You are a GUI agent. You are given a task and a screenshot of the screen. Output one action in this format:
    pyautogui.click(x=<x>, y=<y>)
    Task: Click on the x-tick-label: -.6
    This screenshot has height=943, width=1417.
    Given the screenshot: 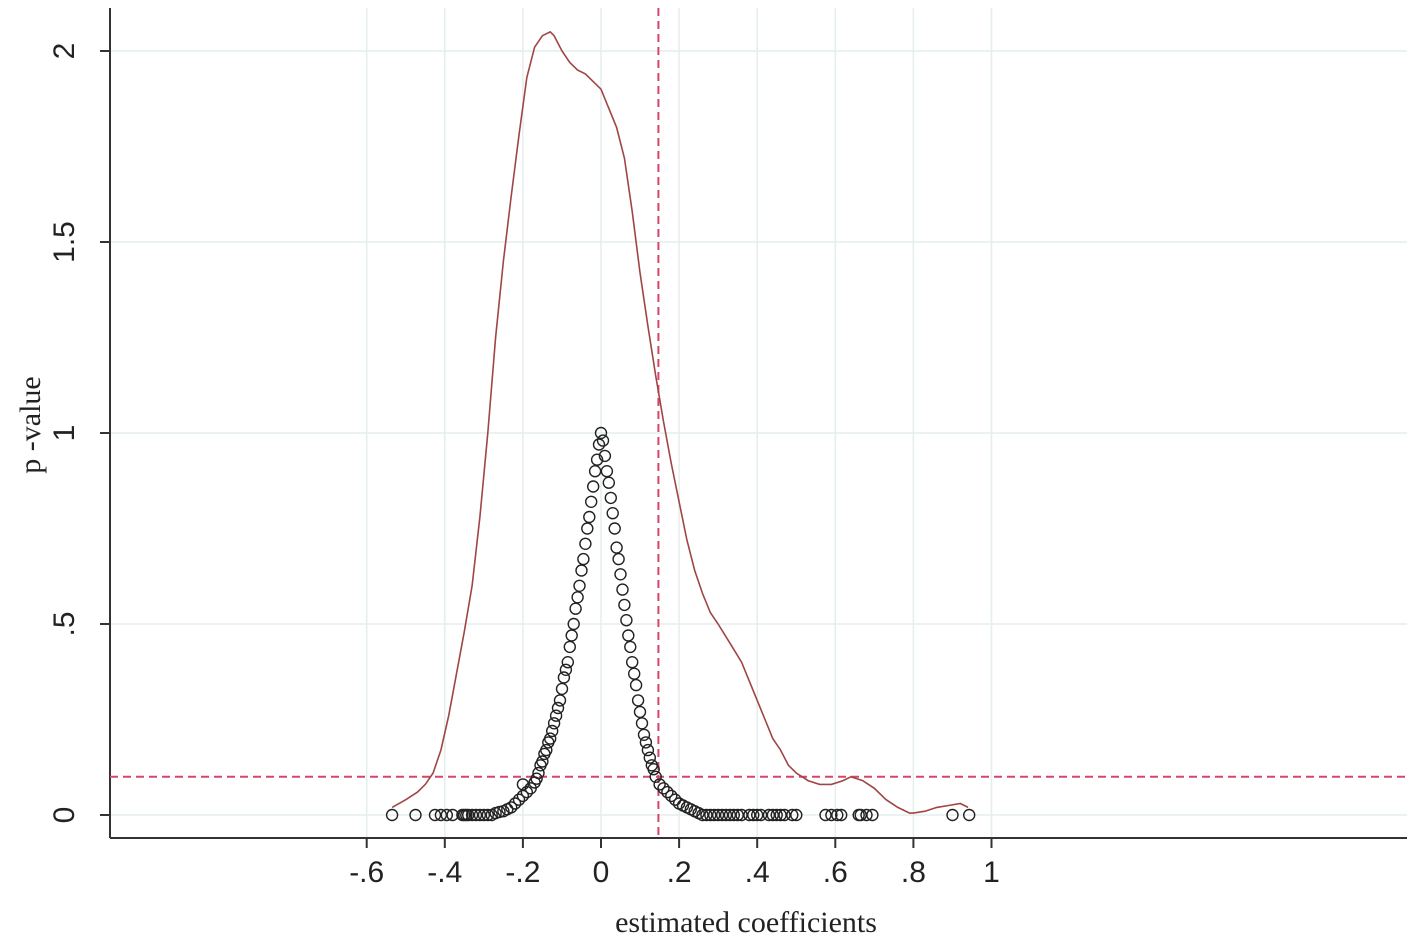 What is the action you would take?
    pyautogui.click(x=366, y=872)
    